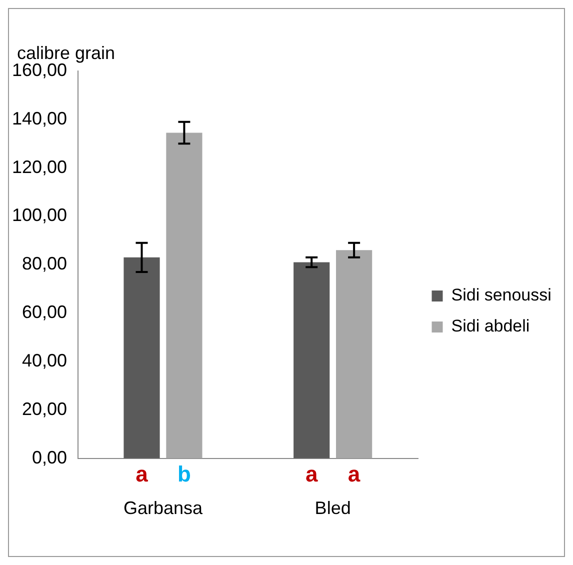  What do you see at coordinates (184, 473) in the screenshot?
I see `text: b` at bounding box center [184, 473].